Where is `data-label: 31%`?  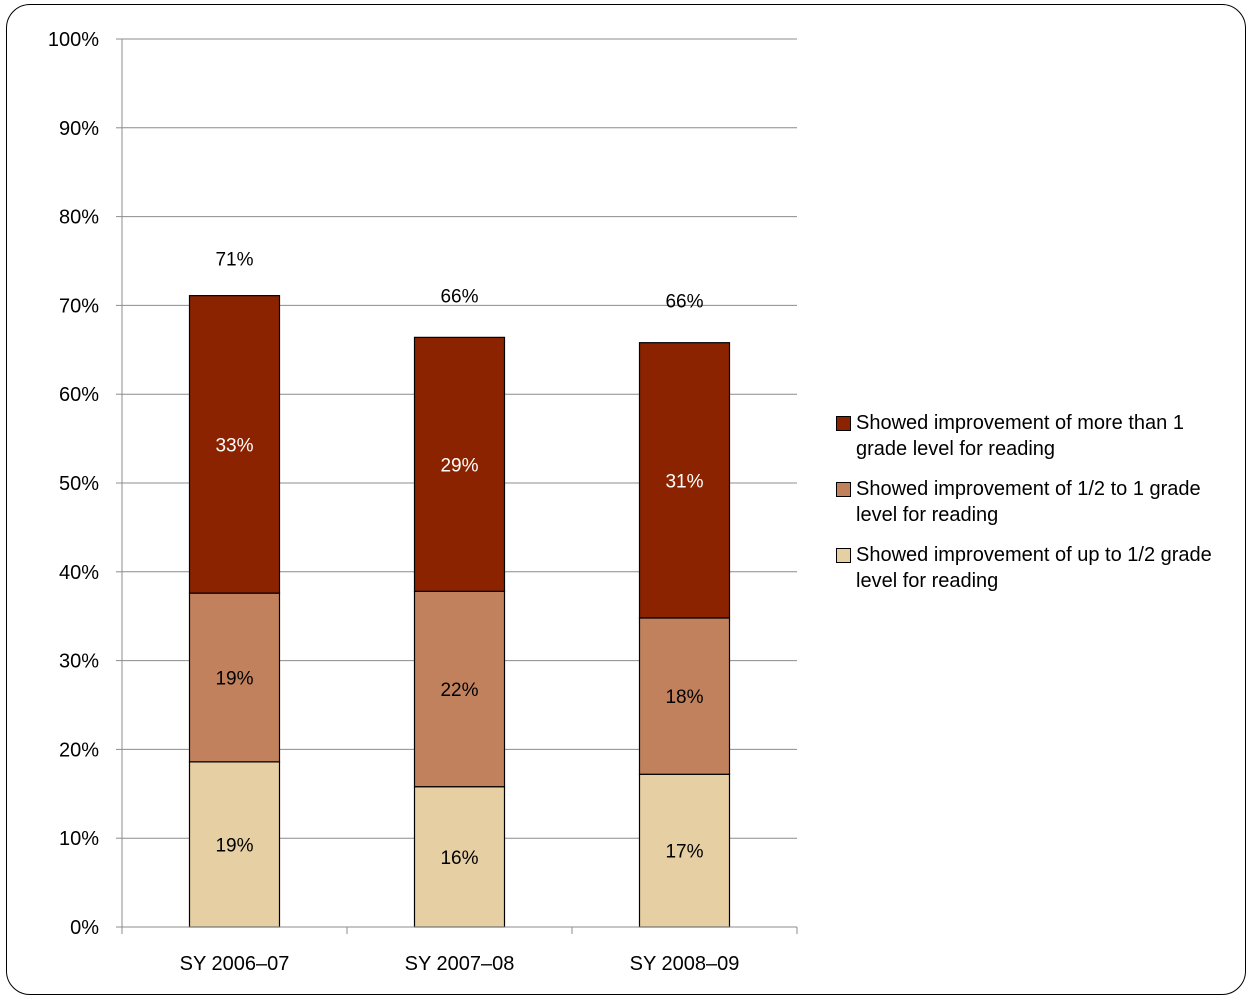 data-label: 31% is located at coordinates (684, 481).